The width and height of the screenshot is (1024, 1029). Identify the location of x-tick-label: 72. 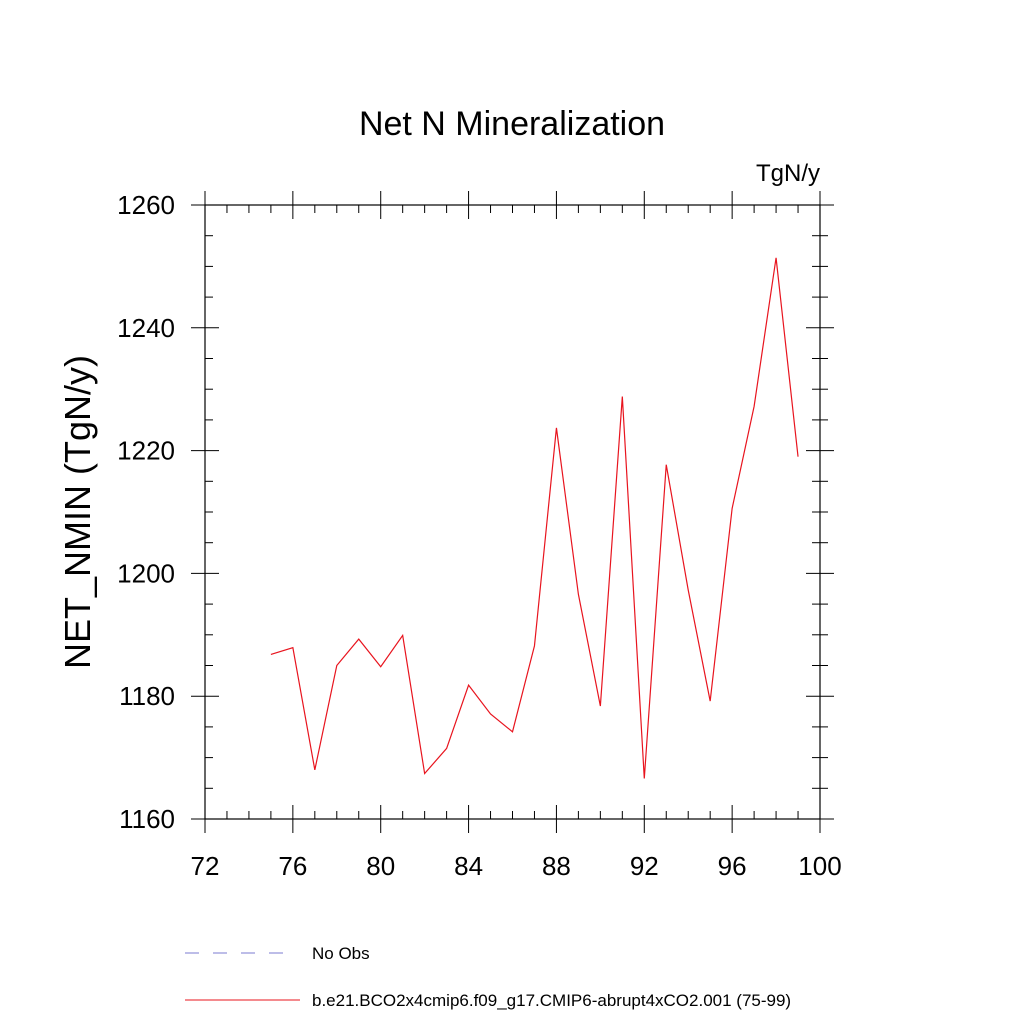
(205, 866).